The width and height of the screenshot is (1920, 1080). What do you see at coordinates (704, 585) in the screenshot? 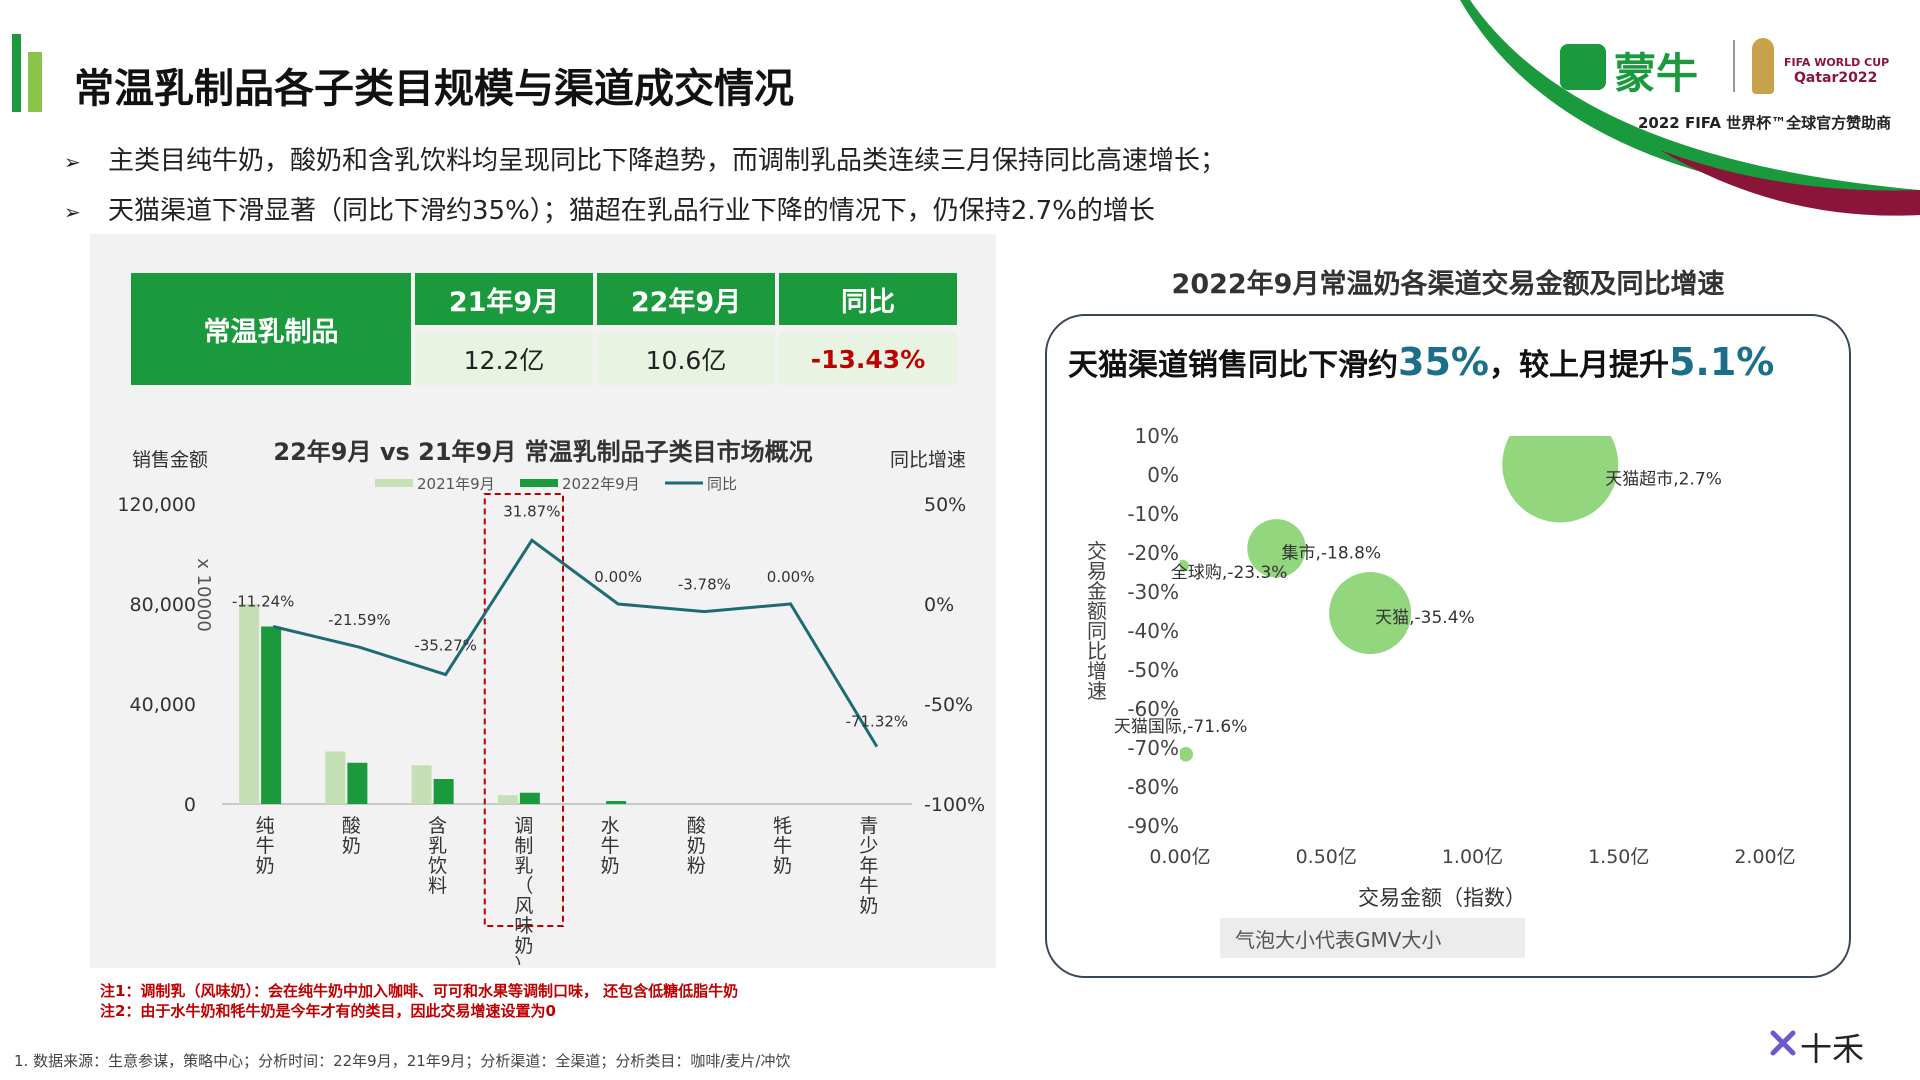
I see `yoy-data-label: -3.78%` at bounding box center [704, 585].